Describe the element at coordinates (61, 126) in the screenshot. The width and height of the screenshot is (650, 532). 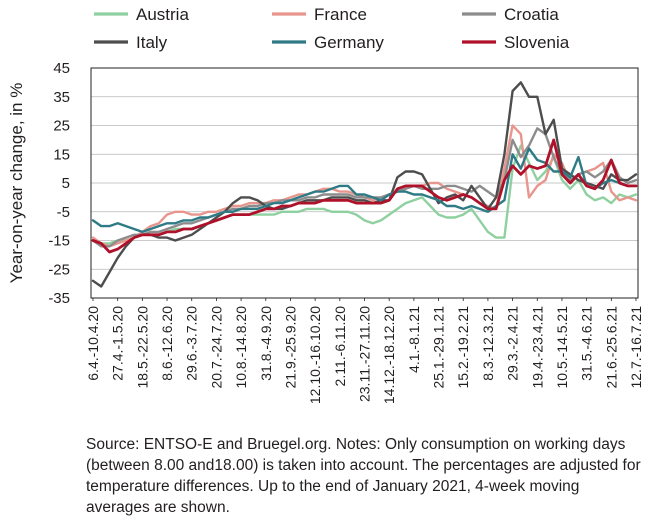
I see `y-tick-label: 25` at that location.